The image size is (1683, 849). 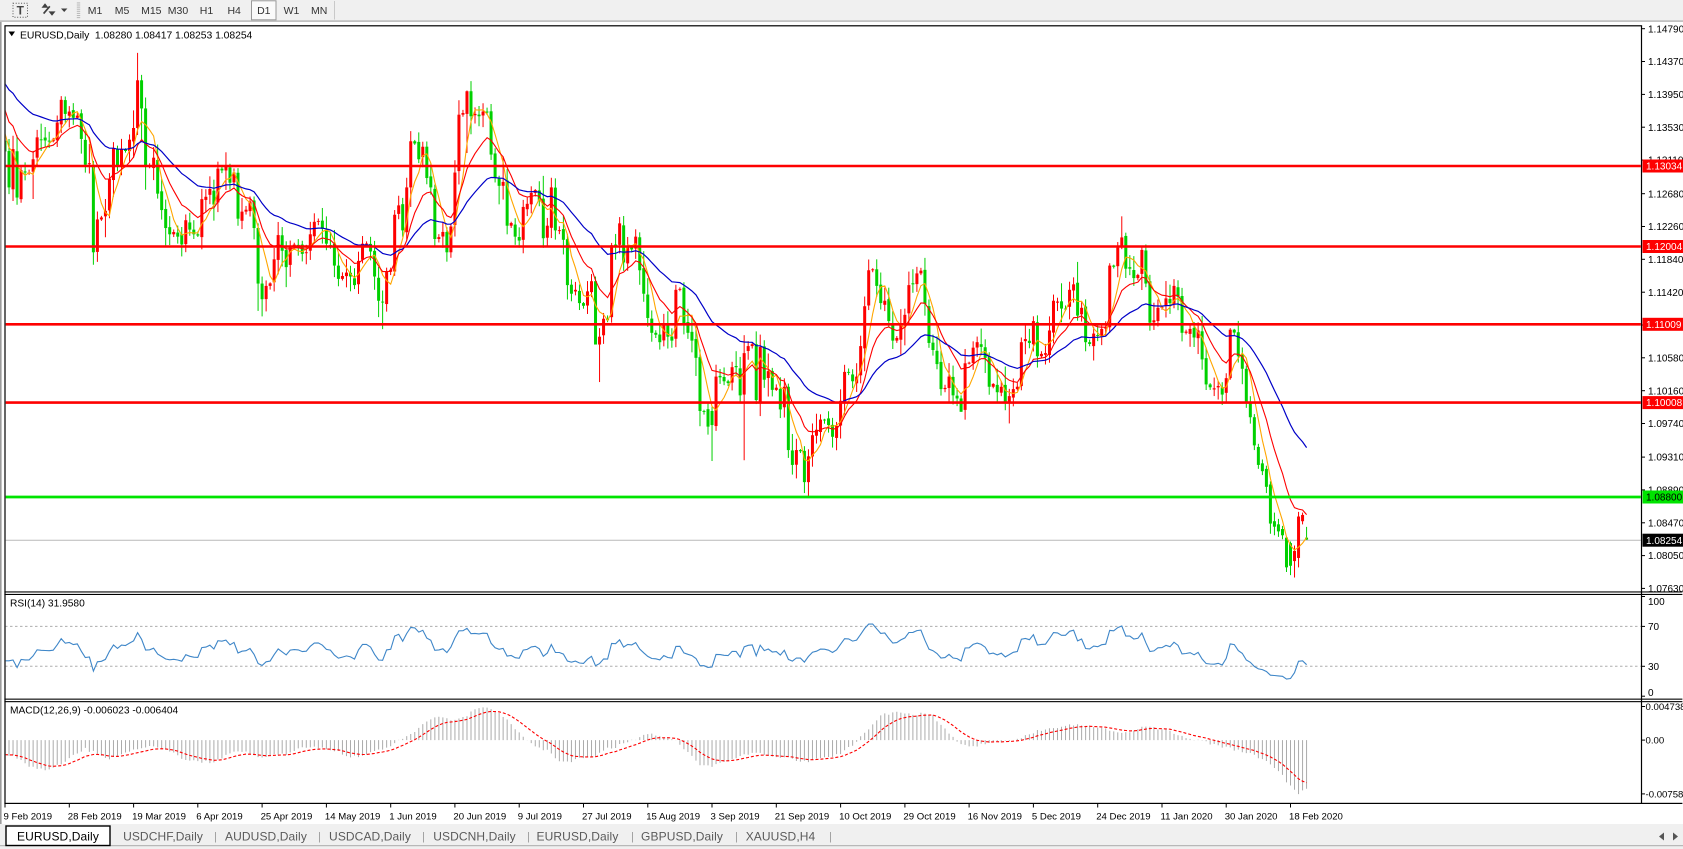 What do you see at coordinates (1651, 693) in the screenshot?
I see `svg-text: 0` at bounding box center [1651, 693].